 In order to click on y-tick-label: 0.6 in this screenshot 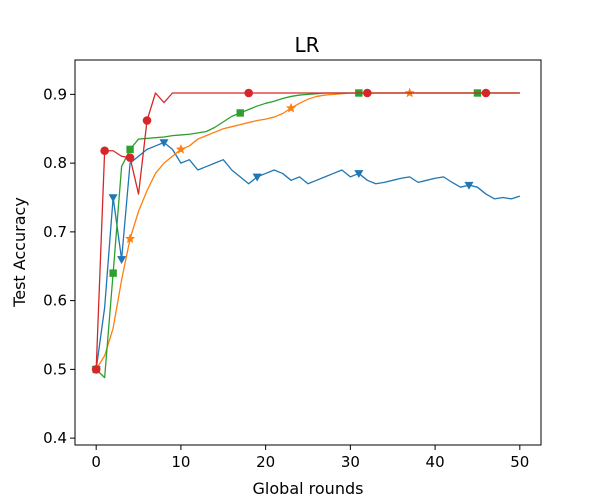, I will do `click(55, 301)`.